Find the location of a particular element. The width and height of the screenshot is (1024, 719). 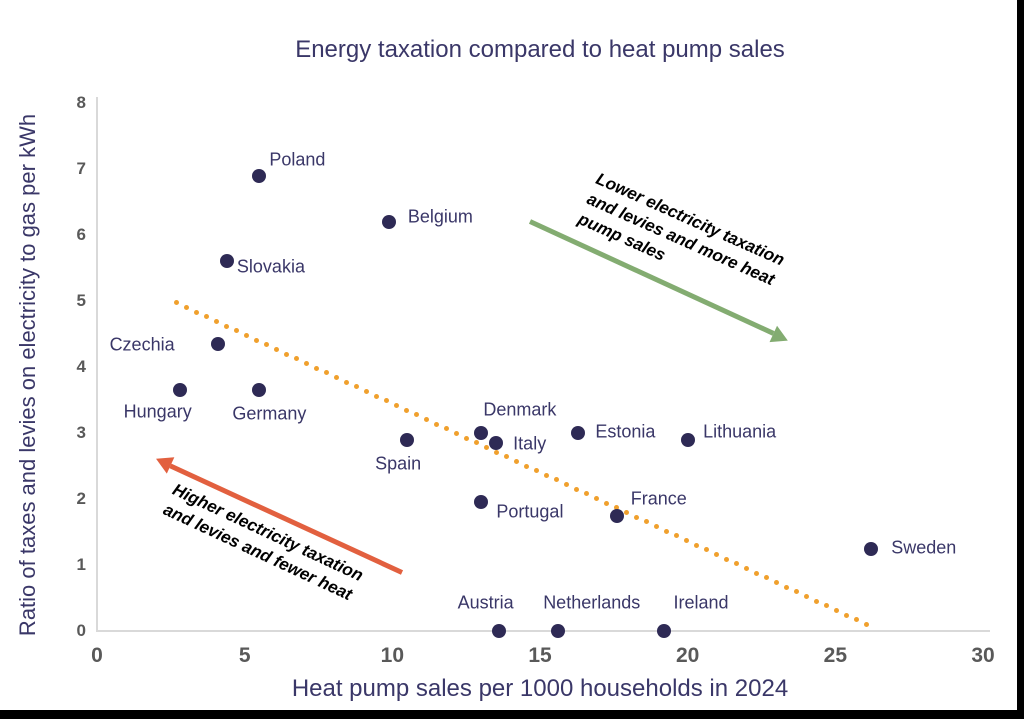

y-tick-label: 6 is located at coordinates (81, 234).